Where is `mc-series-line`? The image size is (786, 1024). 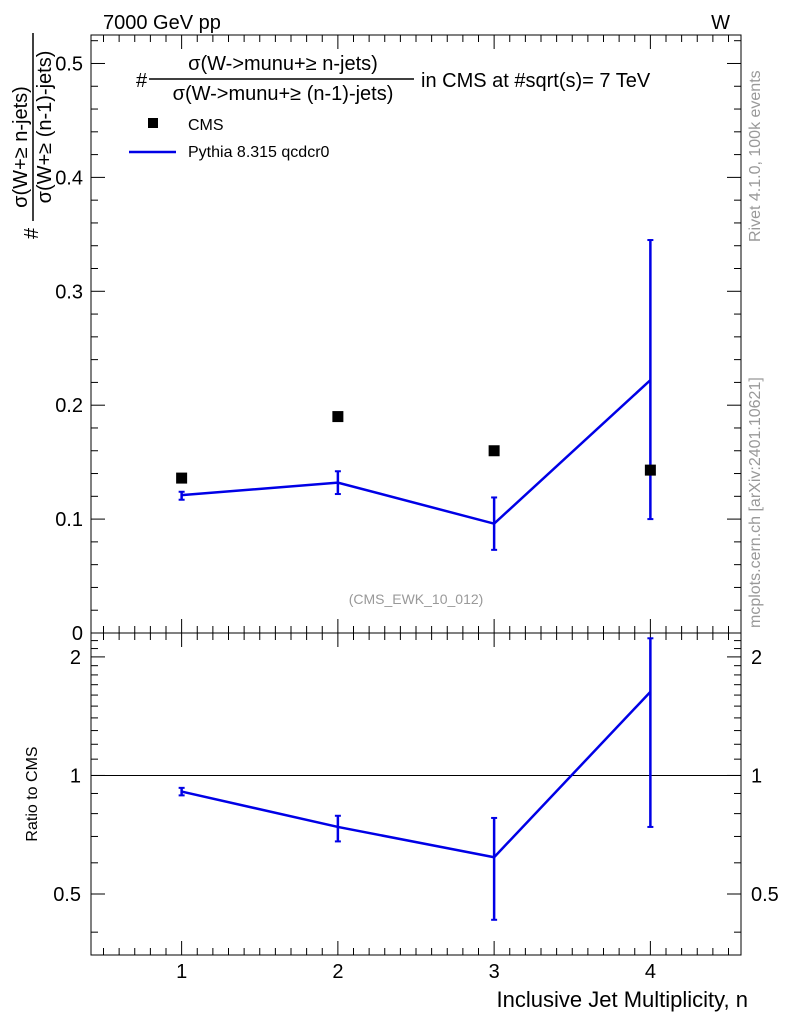
mc-series-line is located at coordinates (416, 452).